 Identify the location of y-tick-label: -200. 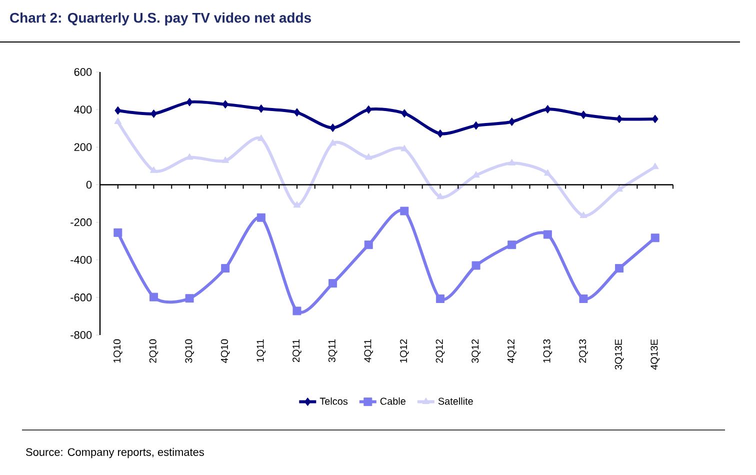
(81, 222).